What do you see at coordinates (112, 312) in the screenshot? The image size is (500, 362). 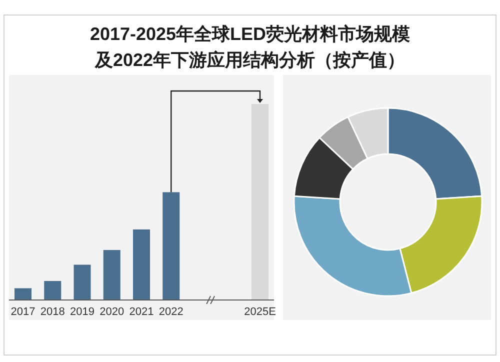 I see `x-tick-label: 2020` at bounding box center [112, 312].